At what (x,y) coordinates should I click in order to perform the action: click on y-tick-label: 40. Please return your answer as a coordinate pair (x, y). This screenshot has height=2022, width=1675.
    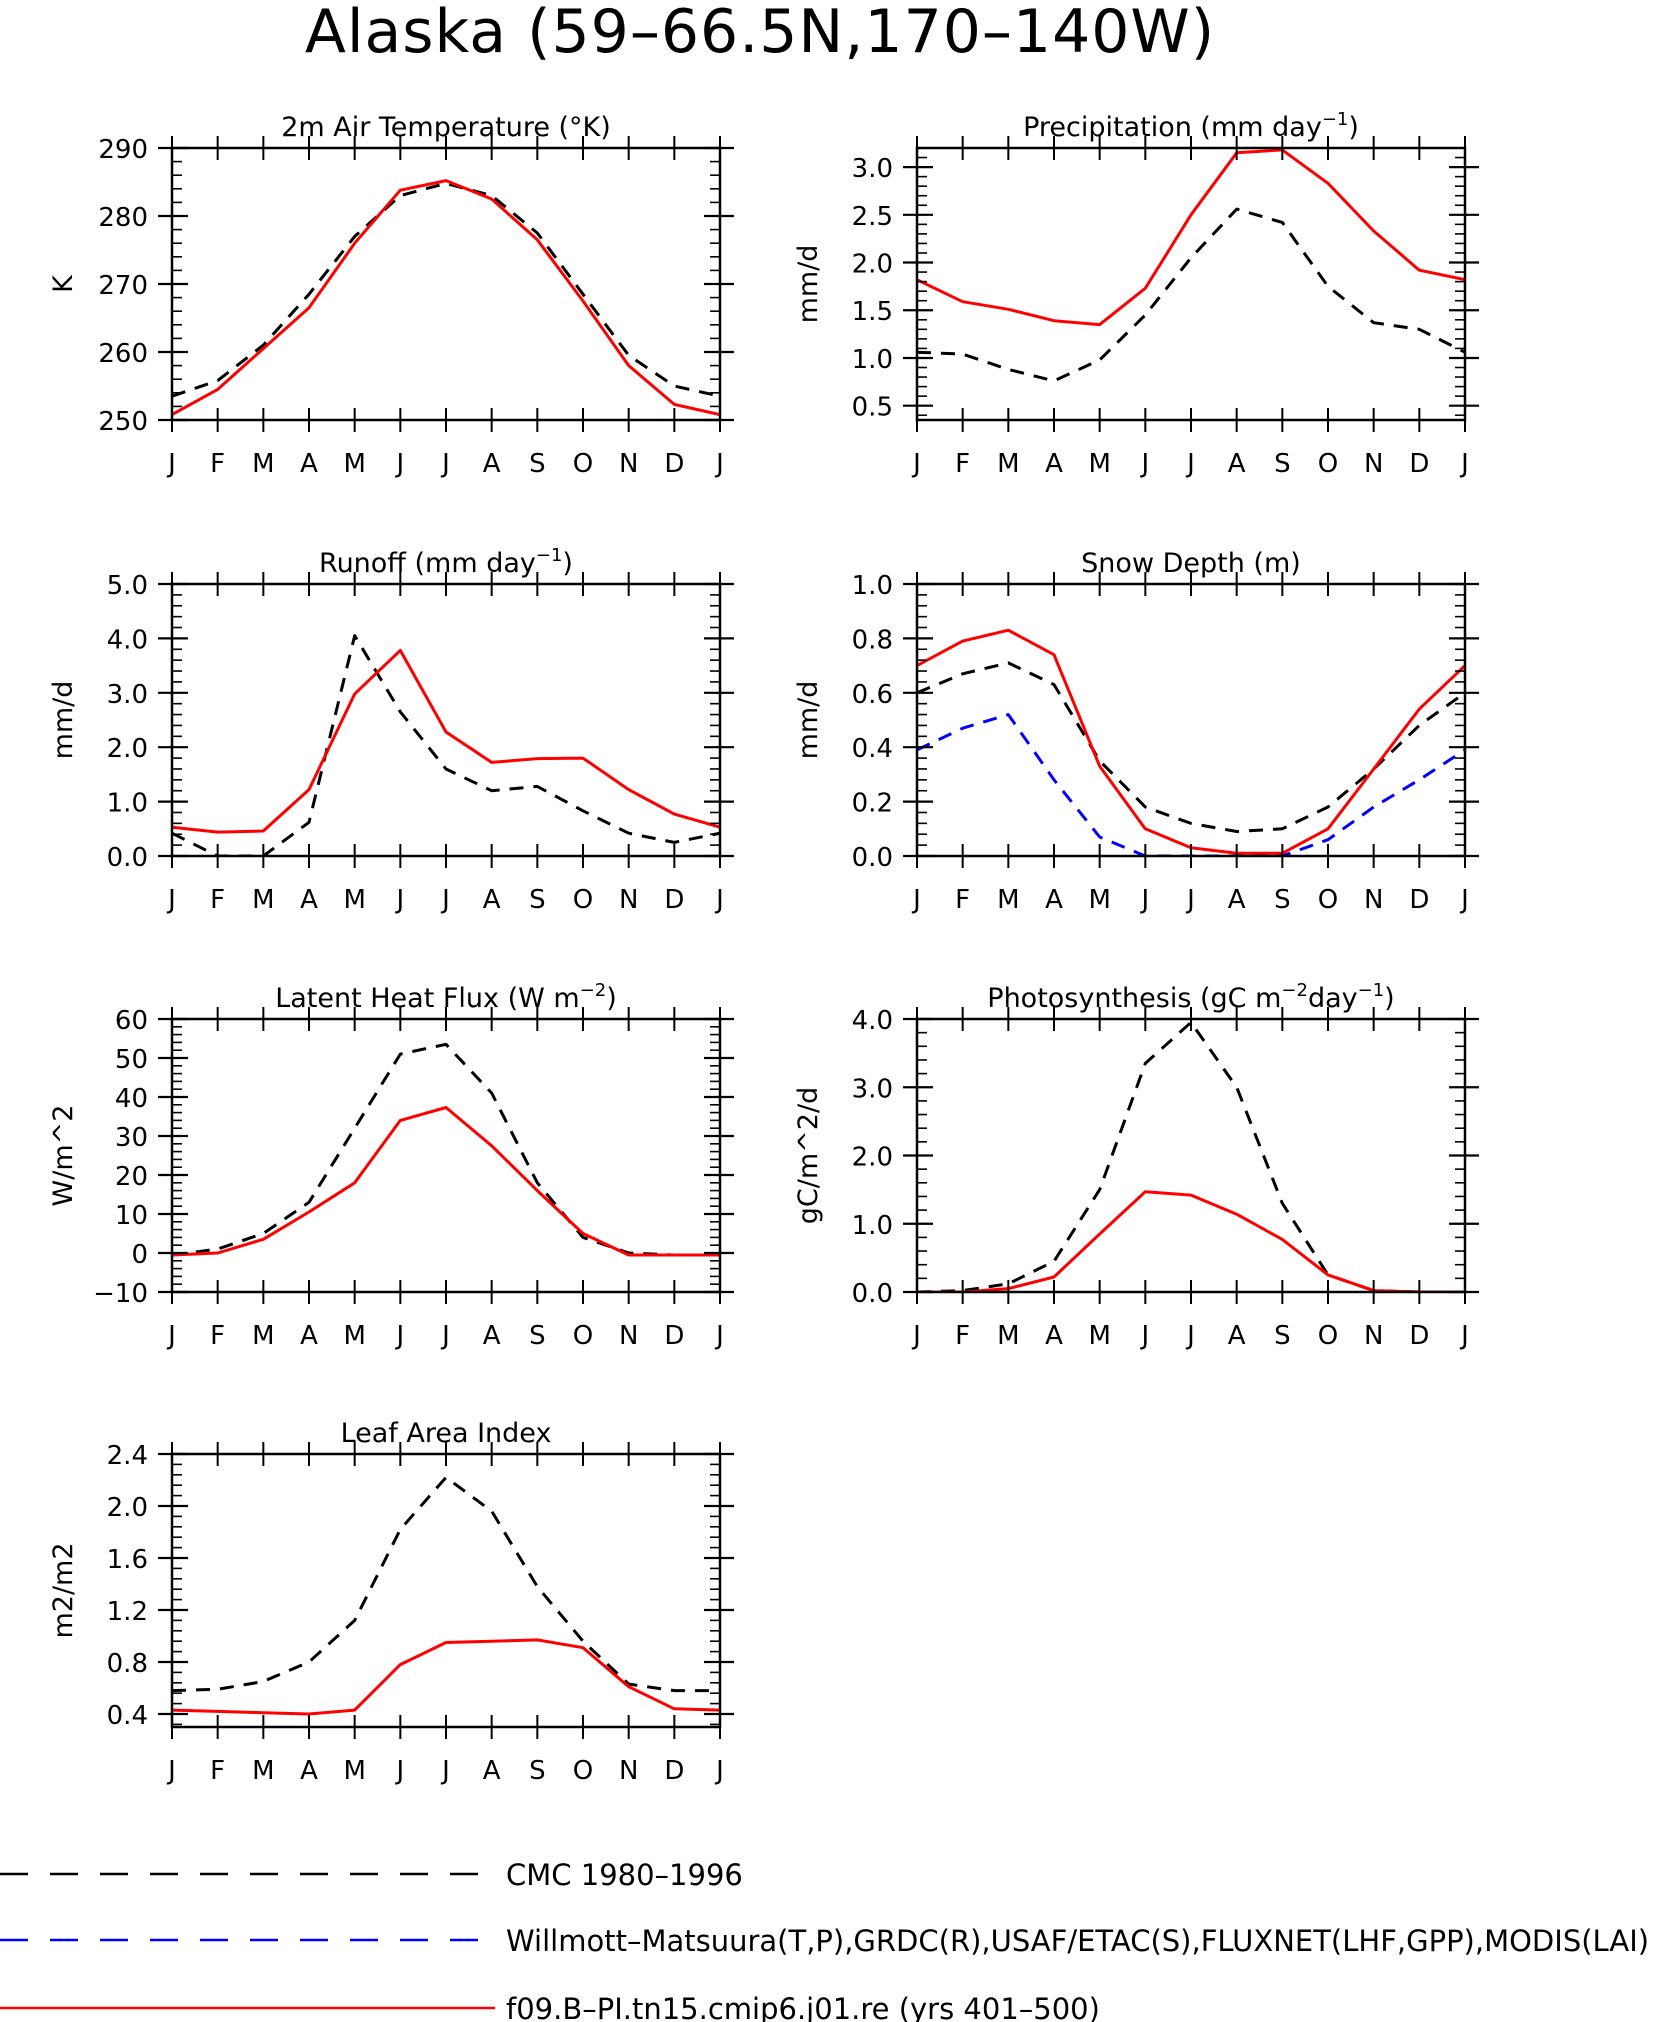
    Looking at the image, I should click on (131, 1099).